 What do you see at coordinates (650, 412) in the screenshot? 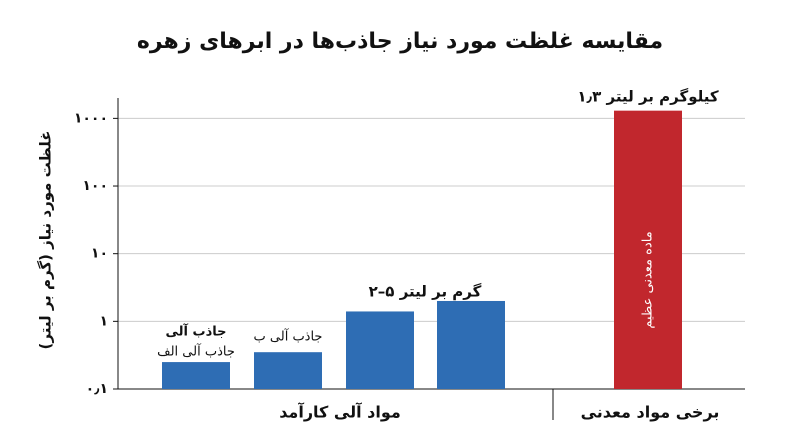
I see `group-label: برخی مواد معدنی` at bounding box center [650, 412].